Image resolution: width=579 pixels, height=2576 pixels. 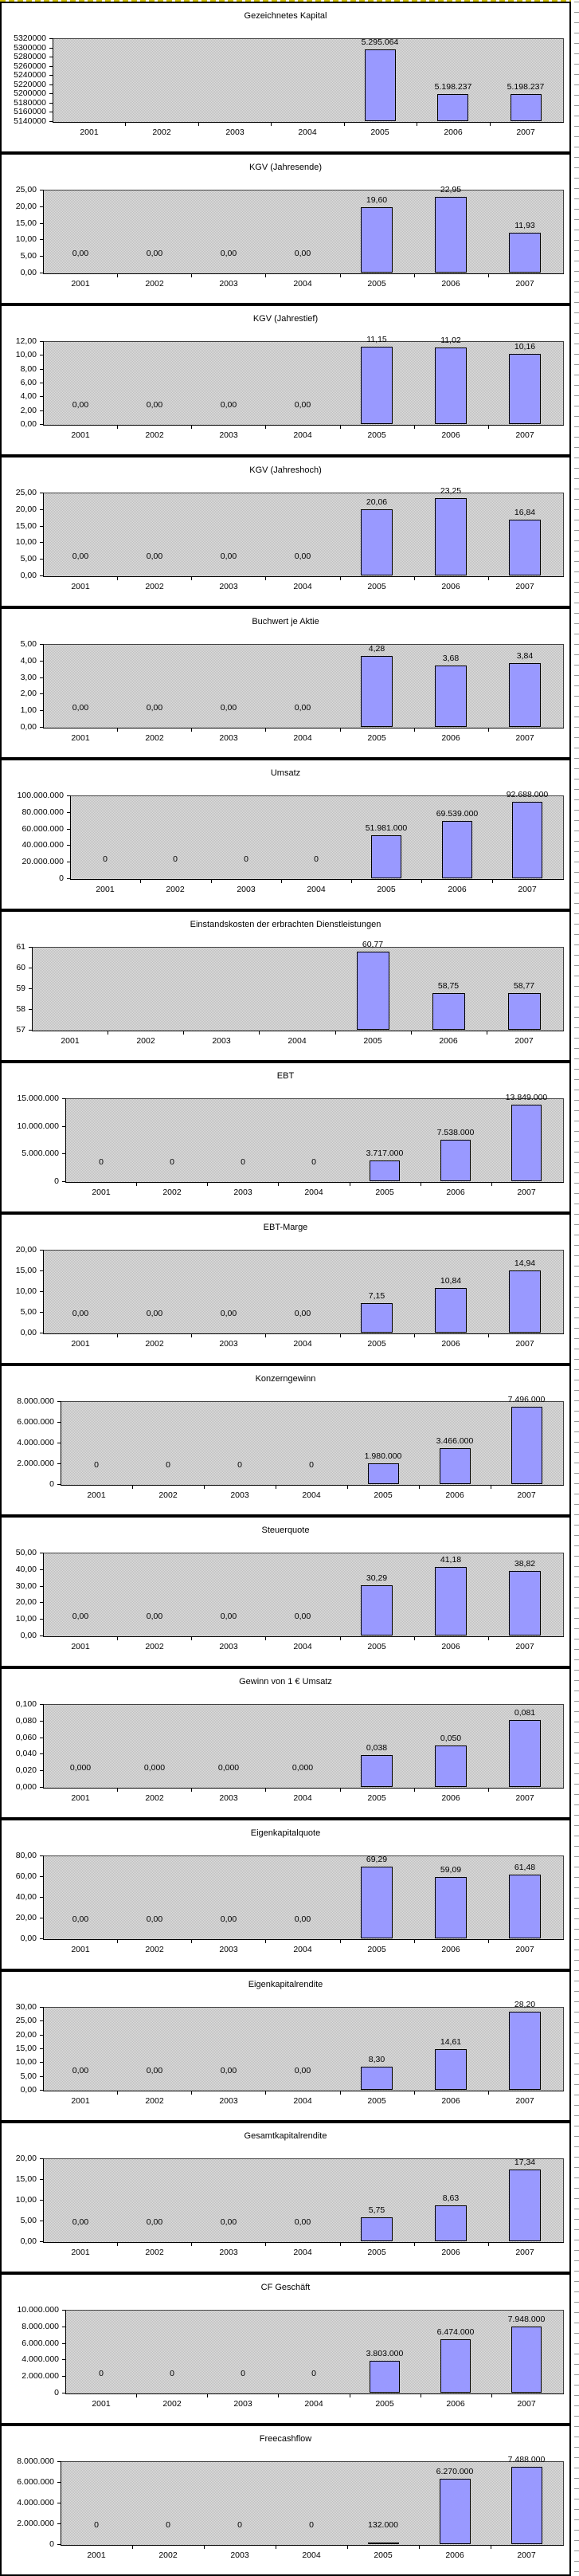 What do you see at coordinates (30, 48) in the screenshot?
I see `y-tick-label: 5300000` at bounding box center [30, 48].